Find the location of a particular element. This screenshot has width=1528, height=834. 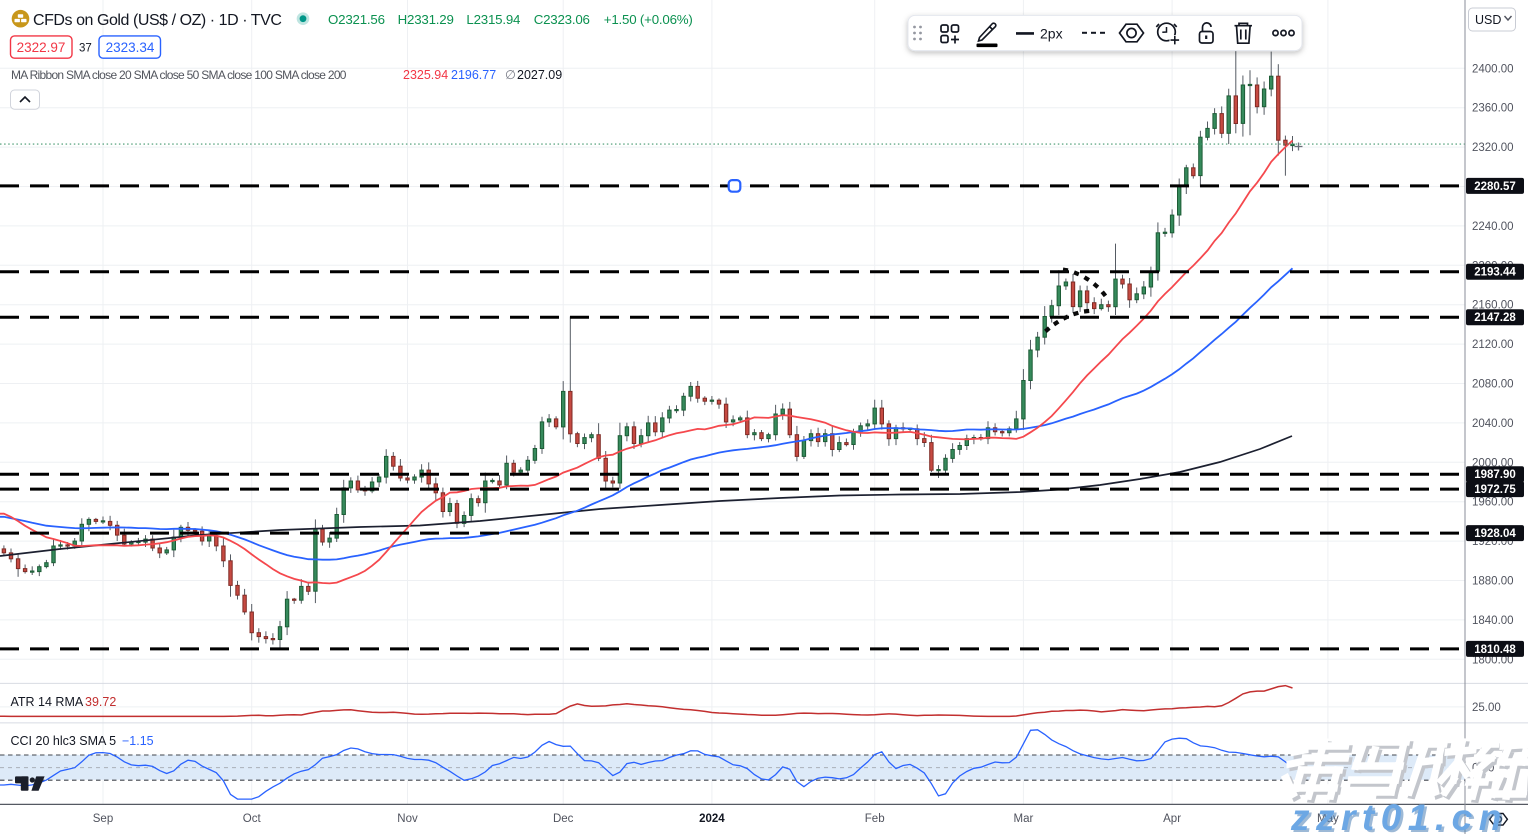

svg-text: 2240.00 is located at coordinates (1493, 227).